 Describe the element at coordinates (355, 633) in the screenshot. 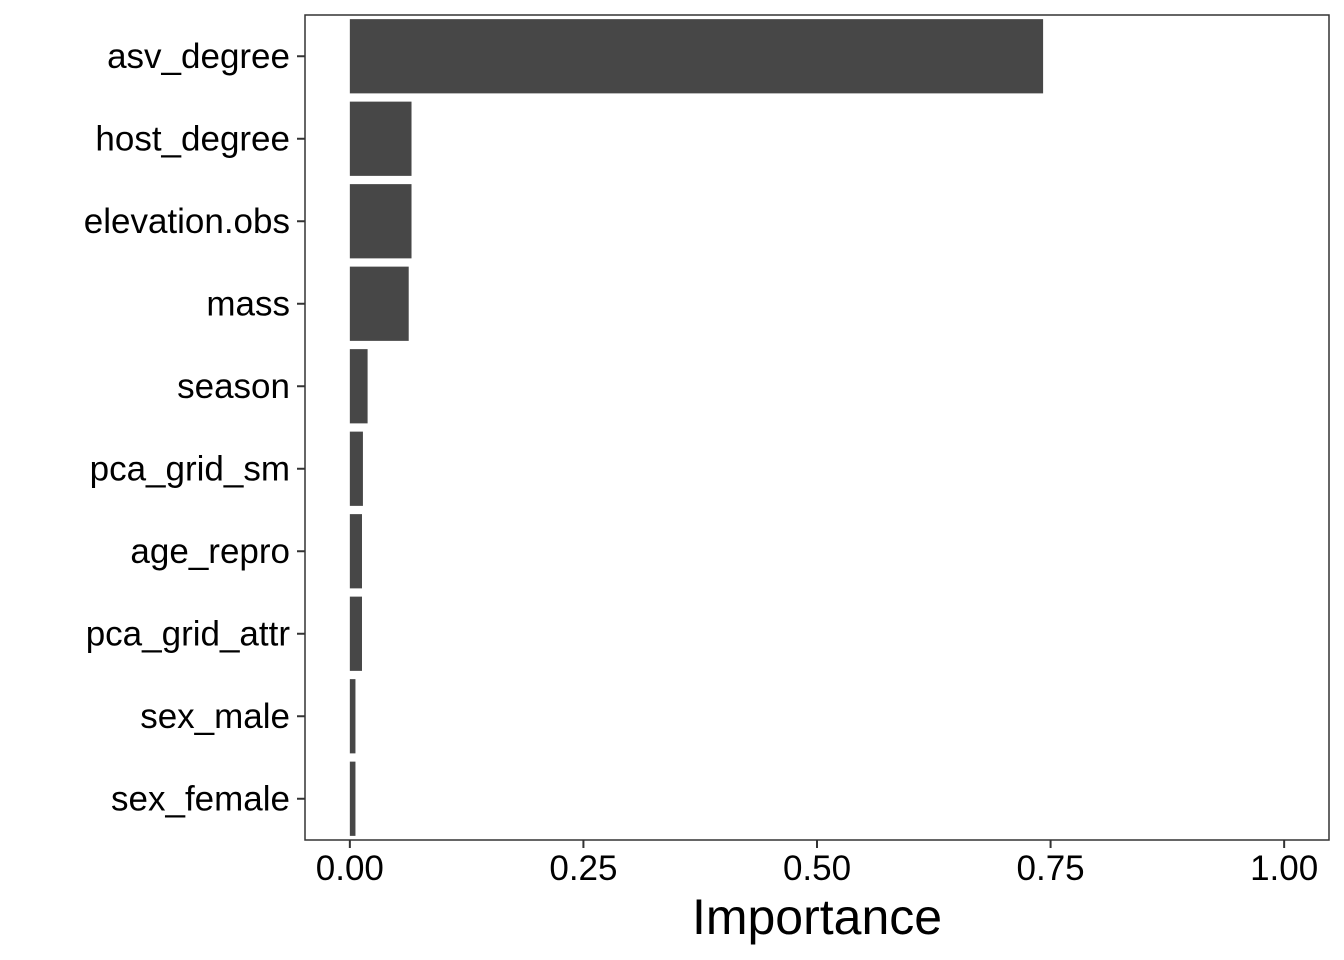

I see `bar-pca-grid-attr` at that location.